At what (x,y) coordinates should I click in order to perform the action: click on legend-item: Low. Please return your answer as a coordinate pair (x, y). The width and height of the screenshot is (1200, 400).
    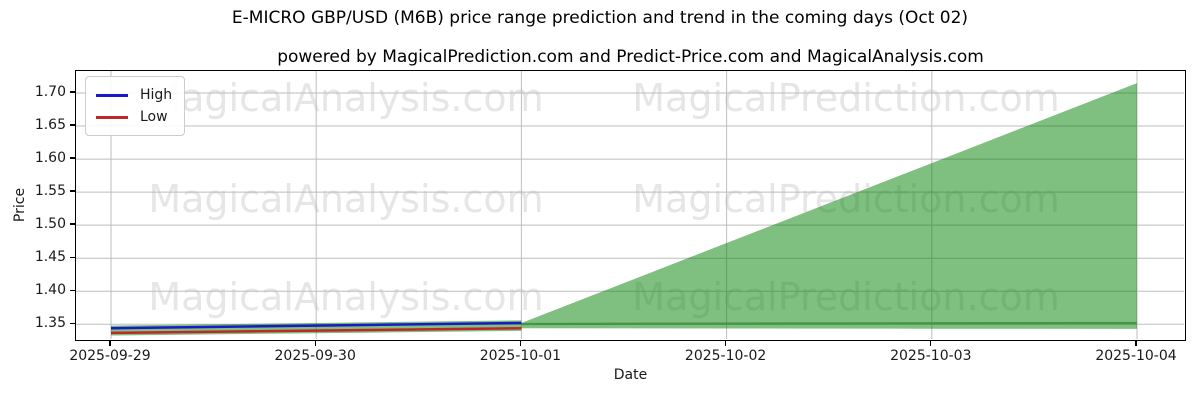
    Looking at the image, I should click on (134, 117).